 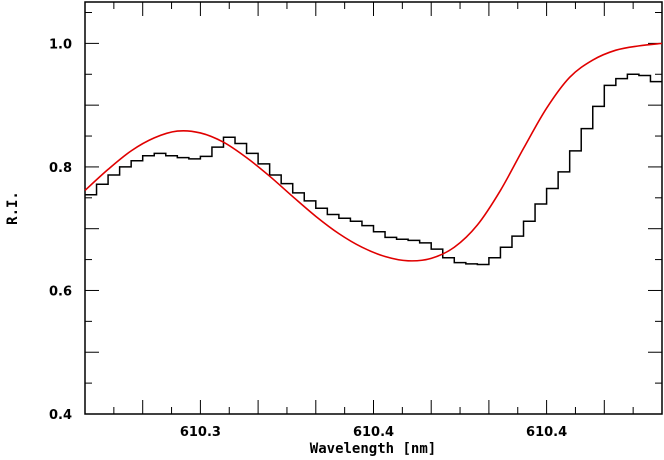 What do you see at coordinates (60, 44) in the screenshot?
I see `y-tick-label: 1.0` at bounding box center [60, 44].